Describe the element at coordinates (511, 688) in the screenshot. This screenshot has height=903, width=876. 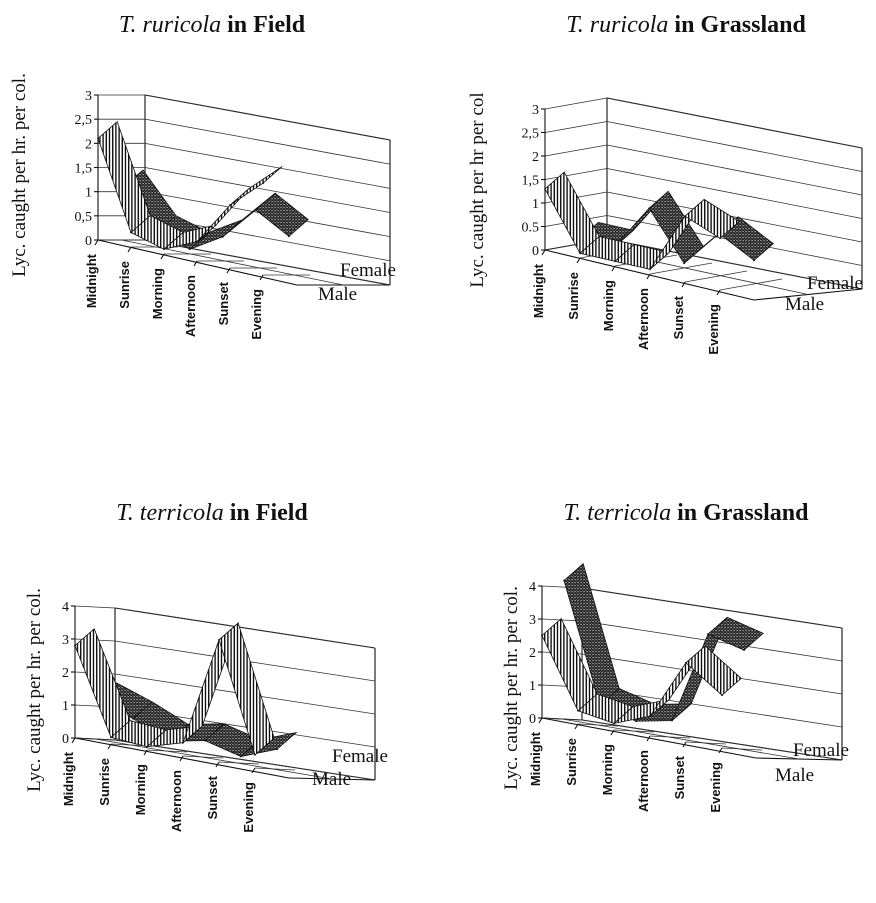
I see `y-axis-label: Lyc. caught per hr. per col.` at that location.